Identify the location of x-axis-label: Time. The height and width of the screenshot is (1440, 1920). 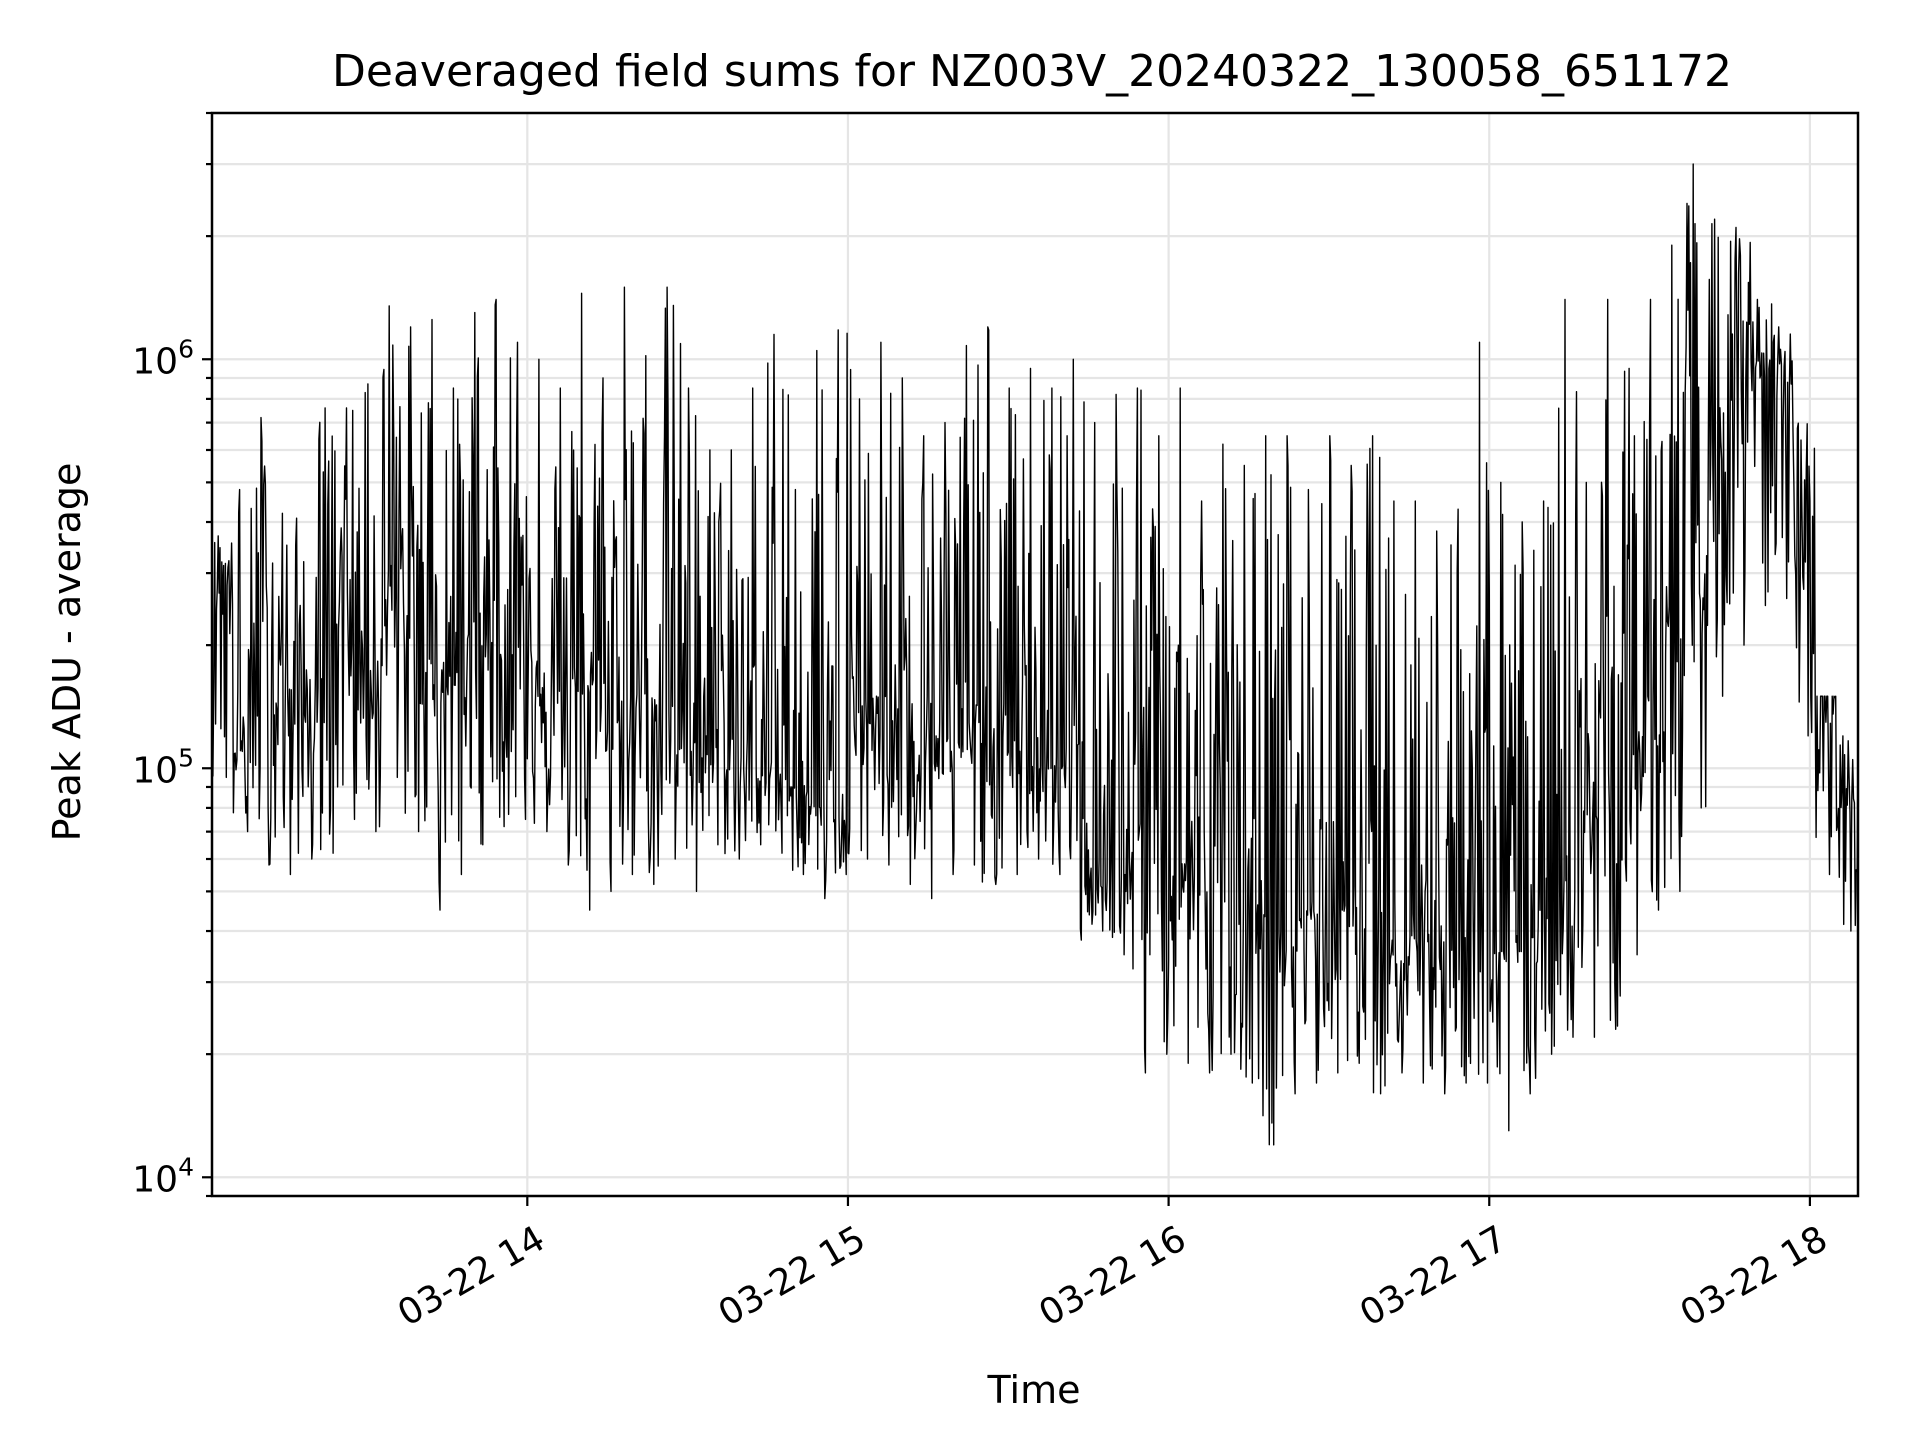
(1034, 1390).